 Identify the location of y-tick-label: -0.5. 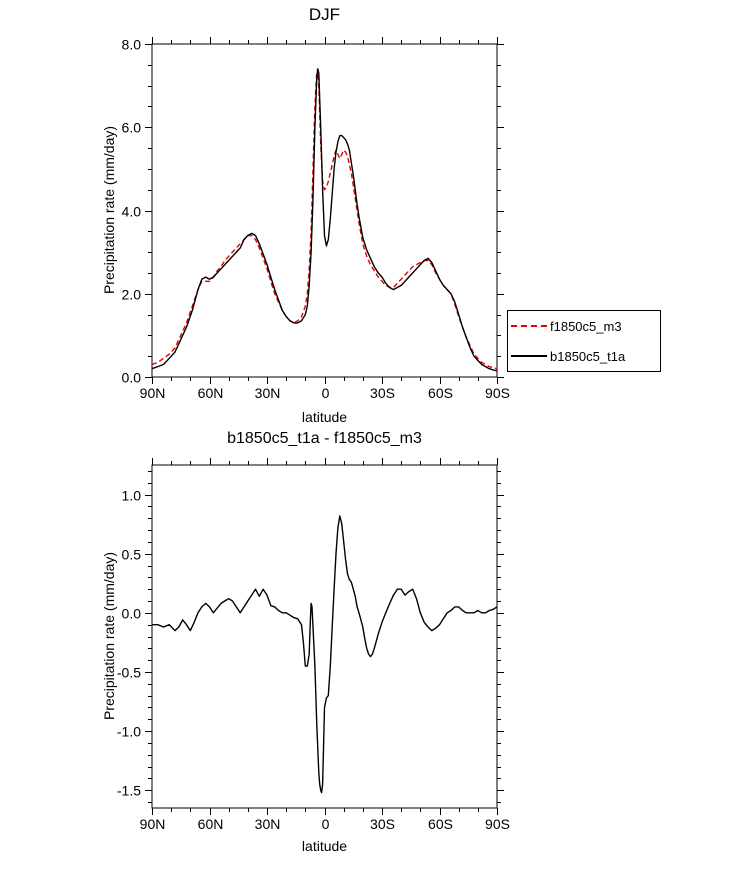
(129, 673).